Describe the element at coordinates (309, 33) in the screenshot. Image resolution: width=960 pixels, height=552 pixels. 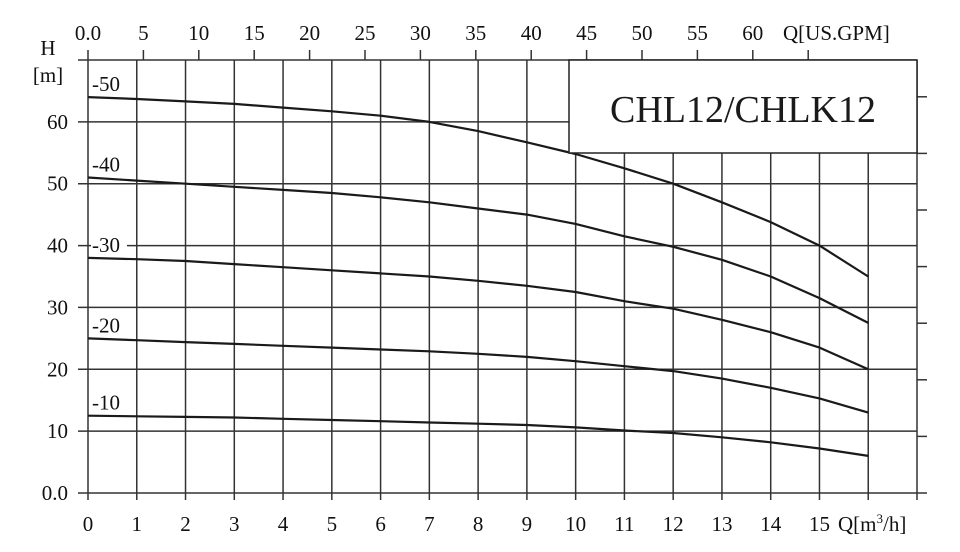
I see `x2-tick-label: 20` at that location.